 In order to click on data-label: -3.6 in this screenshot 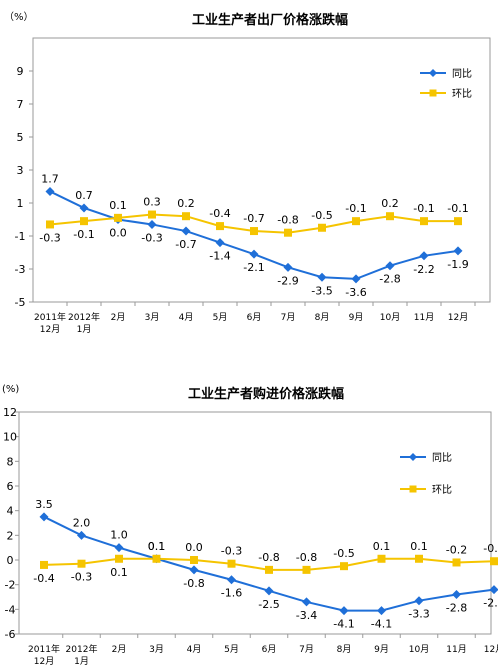, I will do `click(355, 292)`.